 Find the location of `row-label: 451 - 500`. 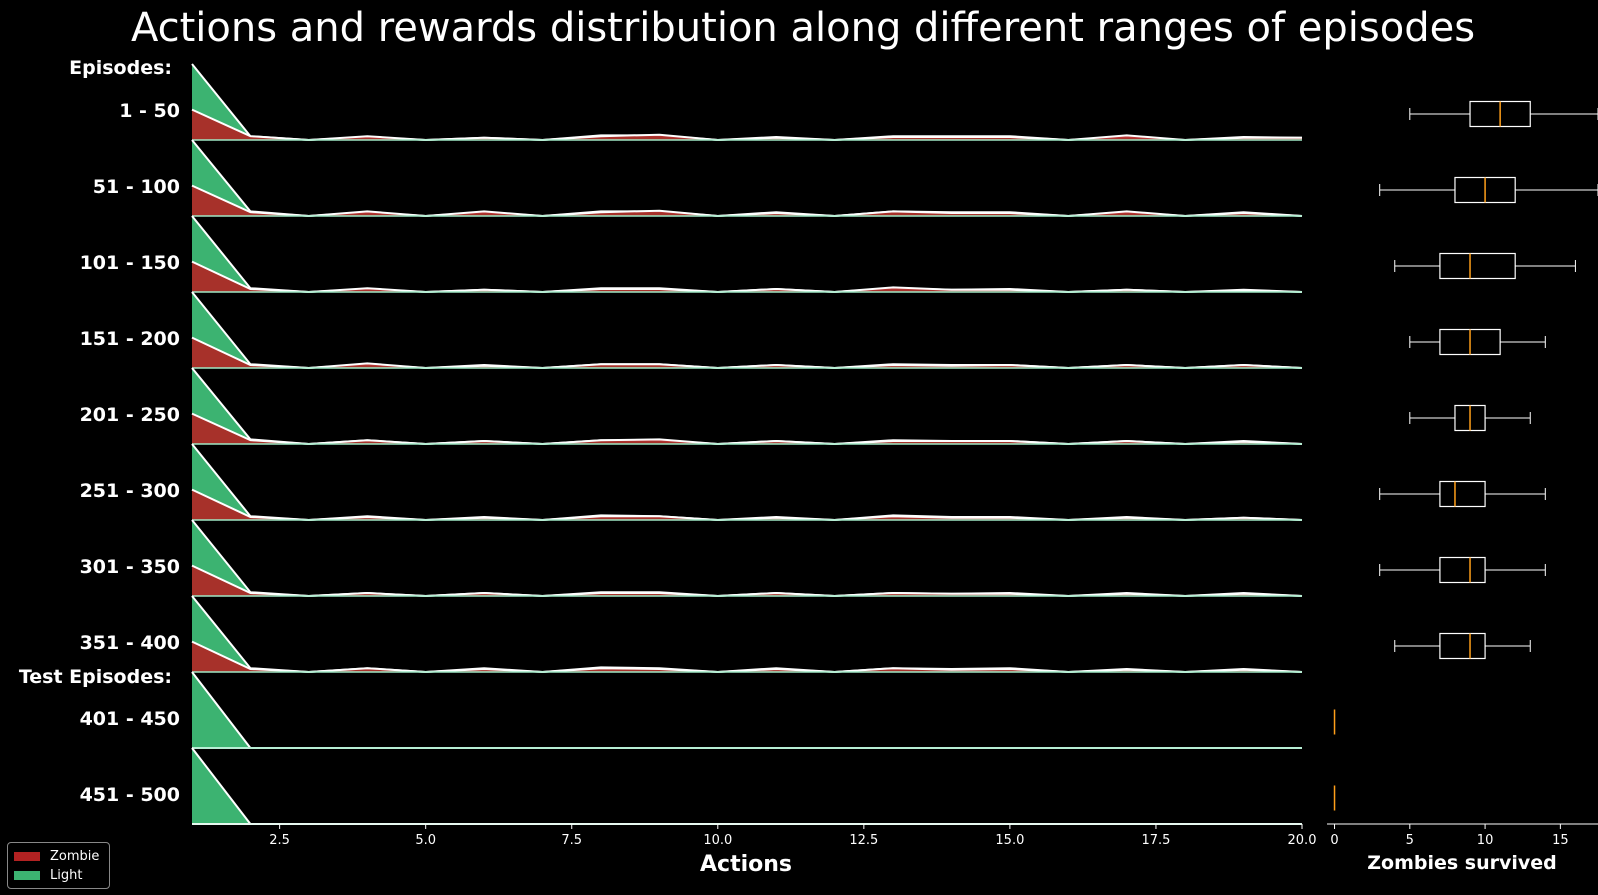

row-label: 451 - 500 is located at coordinates (130, 795).